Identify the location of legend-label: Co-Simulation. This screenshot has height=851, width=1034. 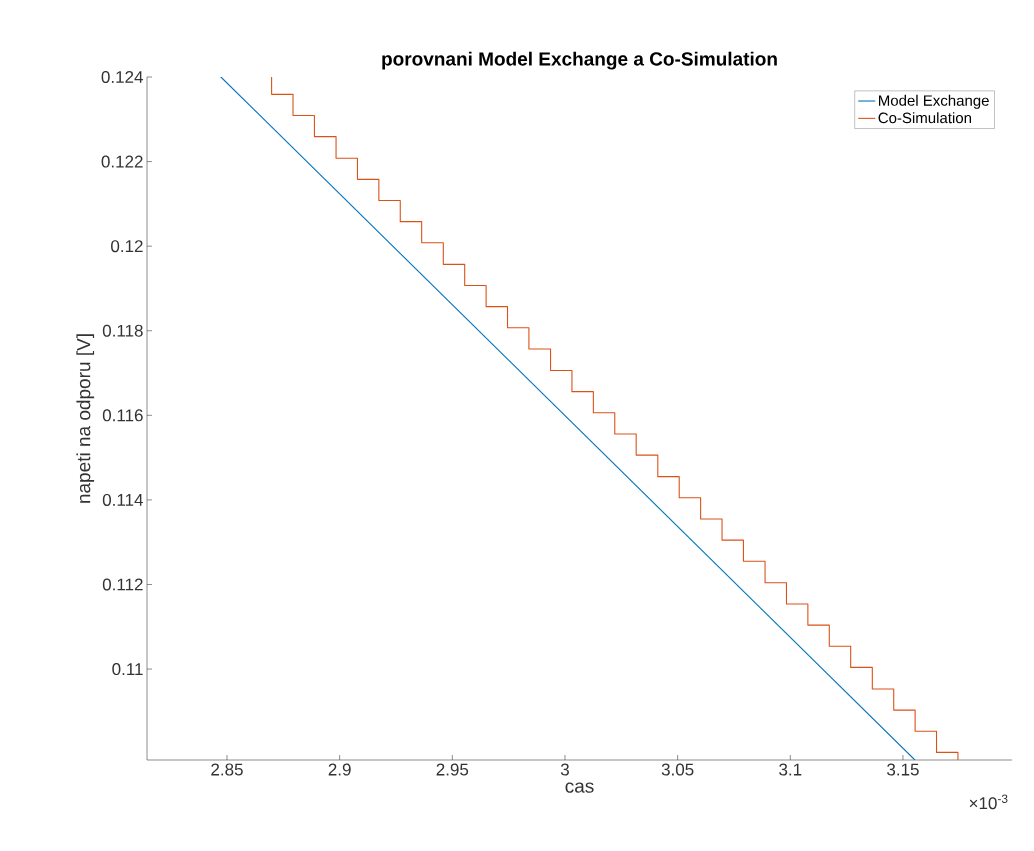
(925, 118).